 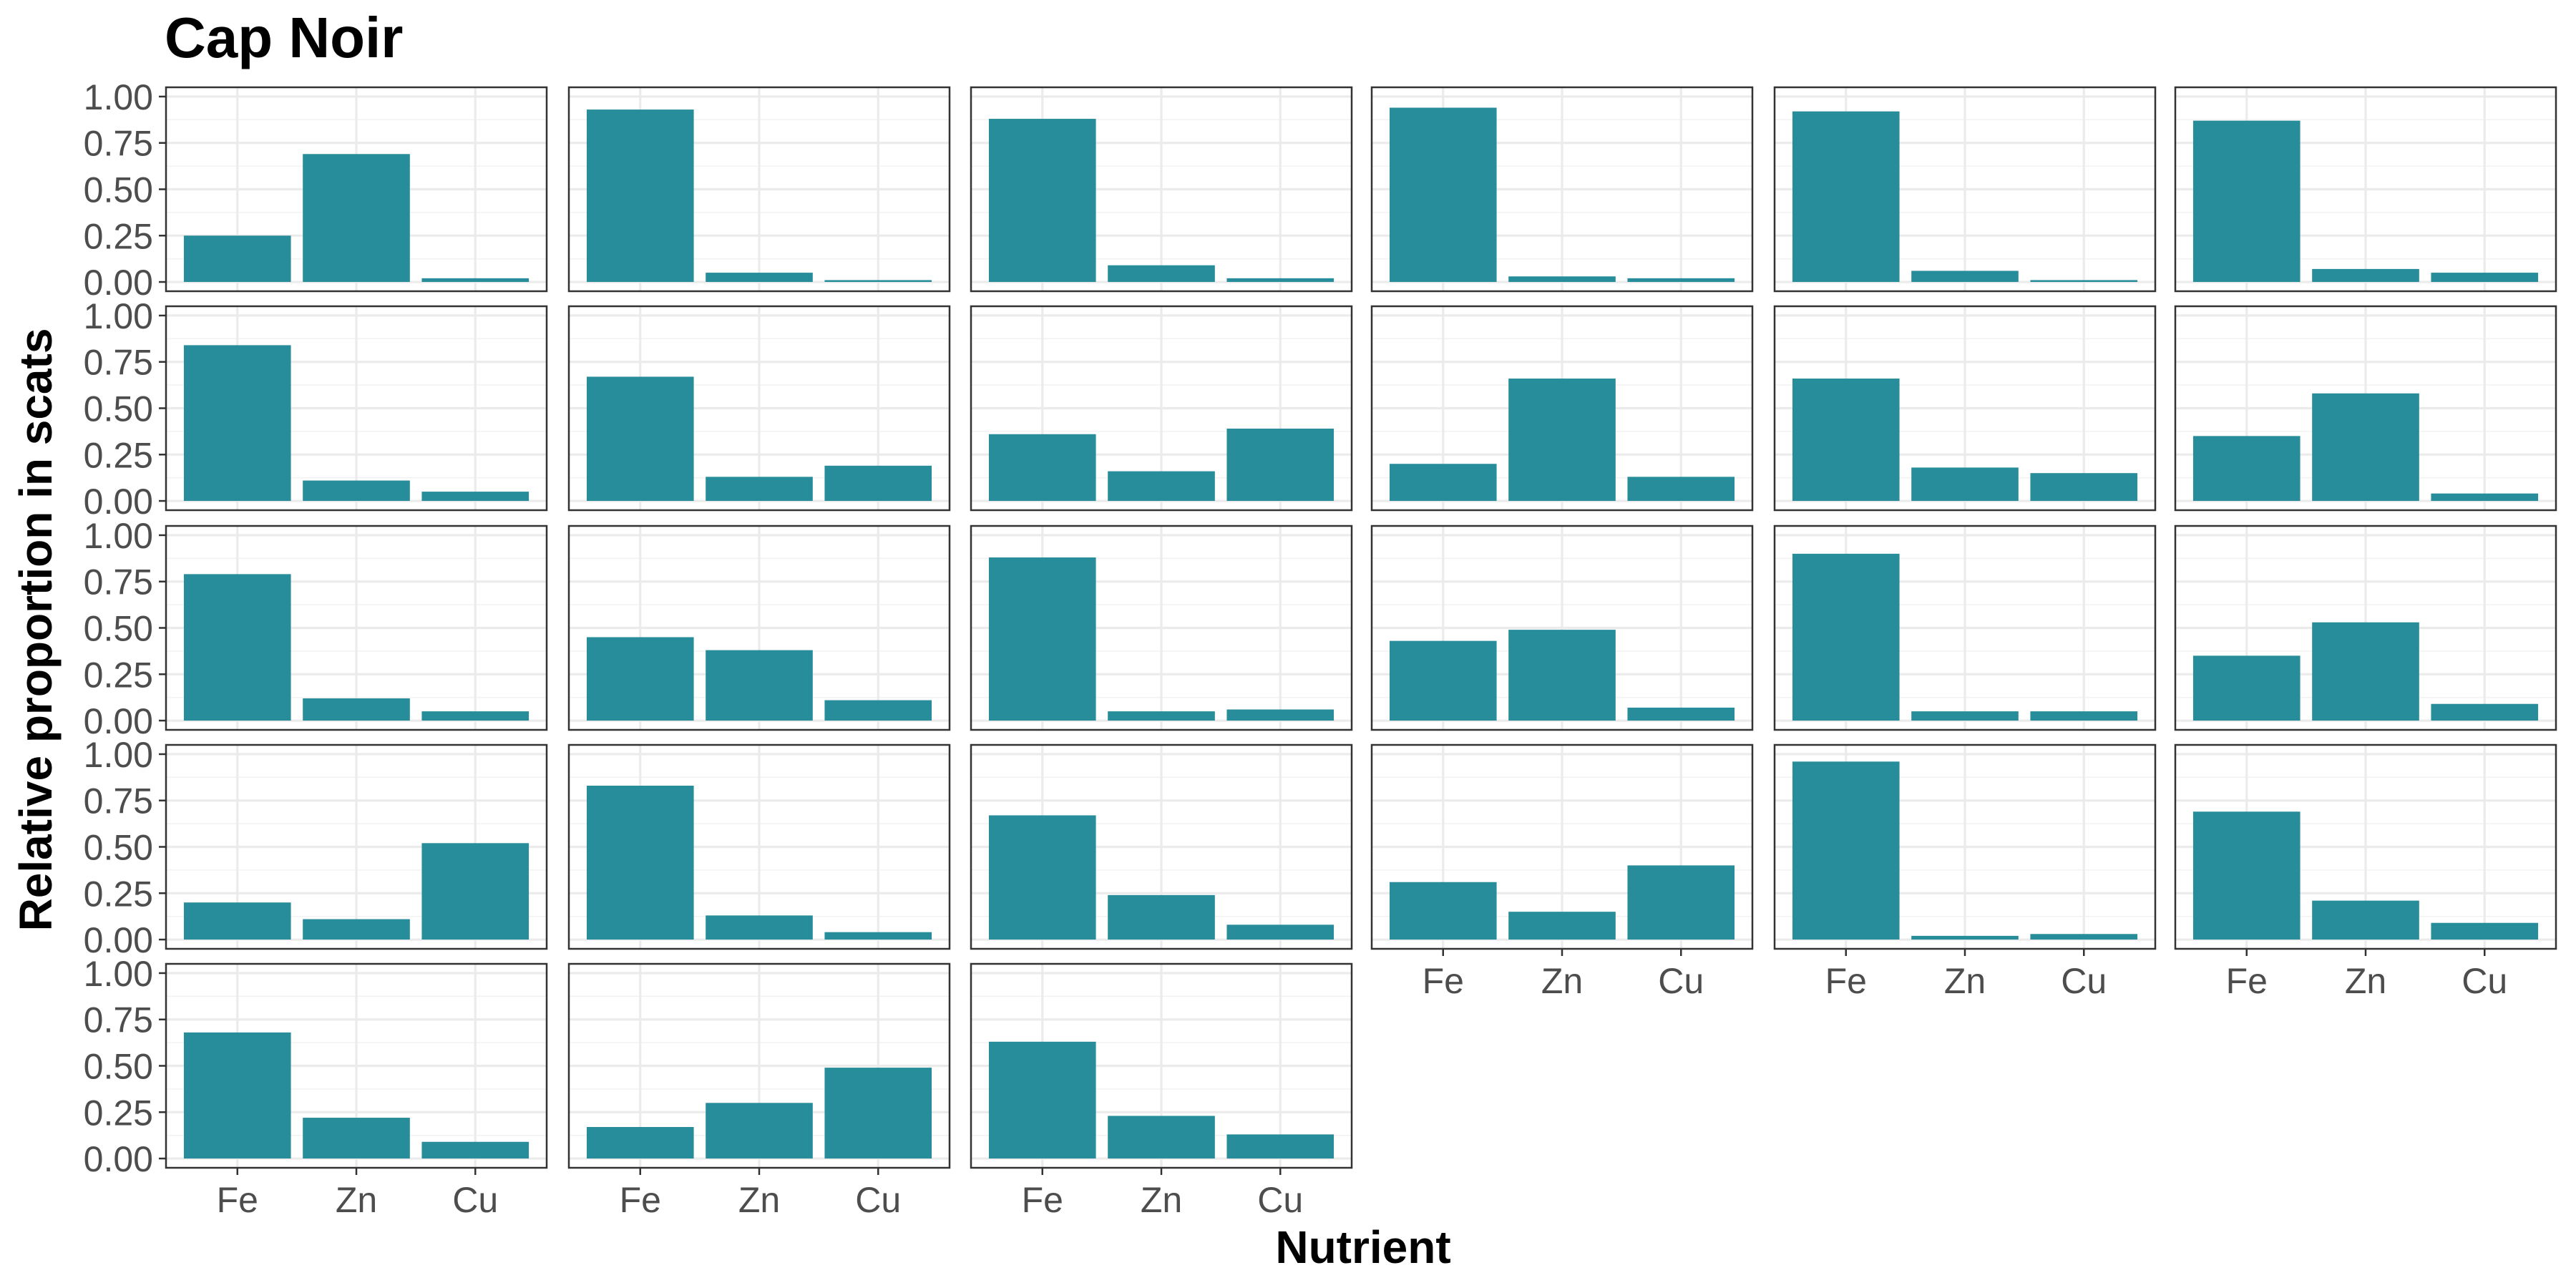 I want to click on chart-title: Cap Noir, so click(x=284, y=37).